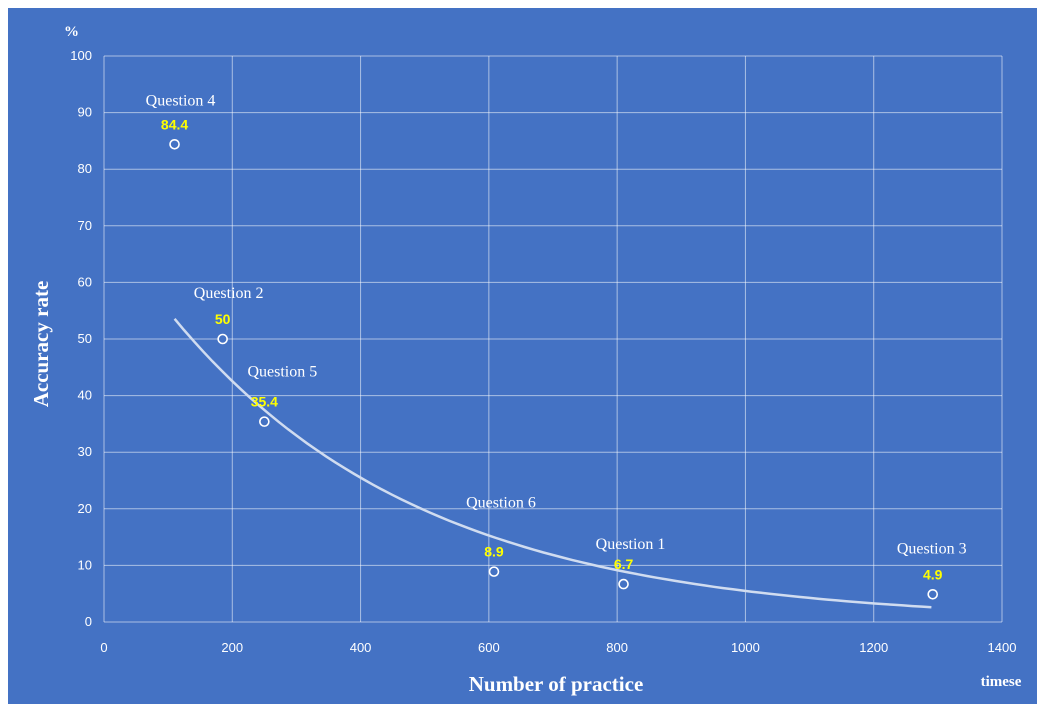 Image resolution: width=1037 pixels, height=708 pixels. What do you see at coordinates (229, 293) in the screenshot?
I see `point-name-label: Question 2` at bounding box center [229, 293].